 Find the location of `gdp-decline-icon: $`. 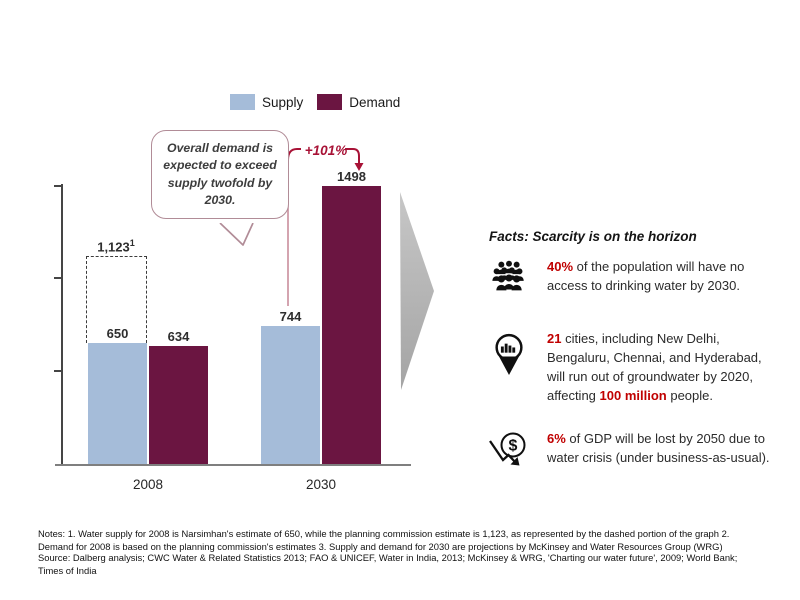

gdp-decline-icon: $ is located at coordinates (509, 452).